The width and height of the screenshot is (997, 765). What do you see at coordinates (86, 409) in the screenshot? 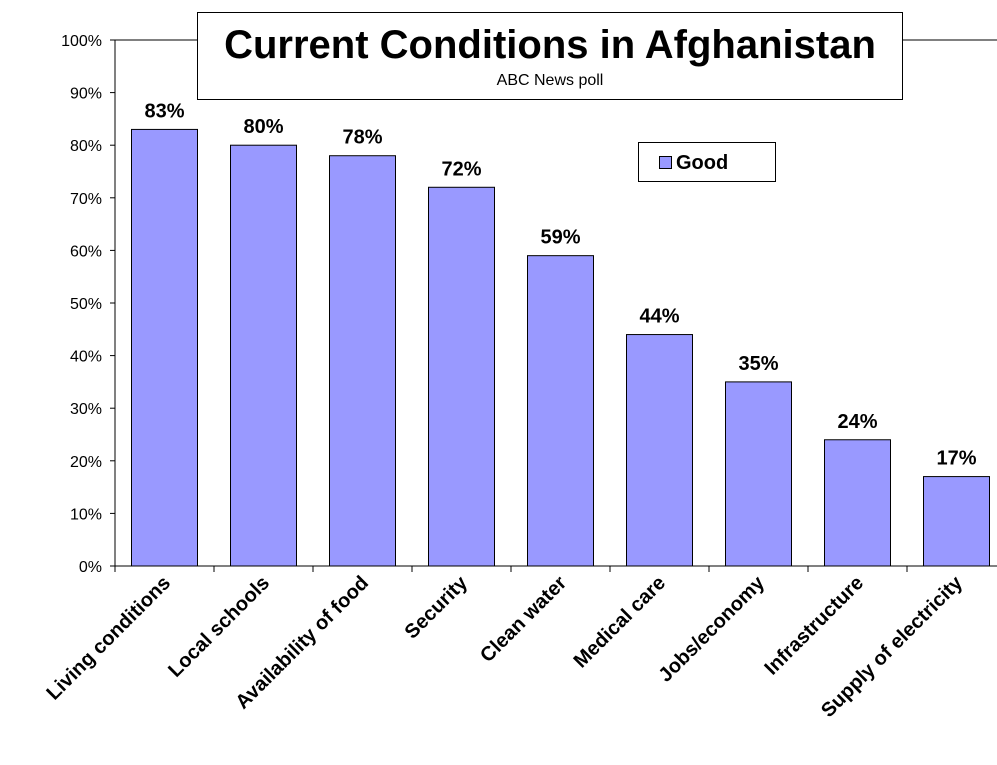
I see `y-tick-label: 30%` at bounding box center [86, 409].